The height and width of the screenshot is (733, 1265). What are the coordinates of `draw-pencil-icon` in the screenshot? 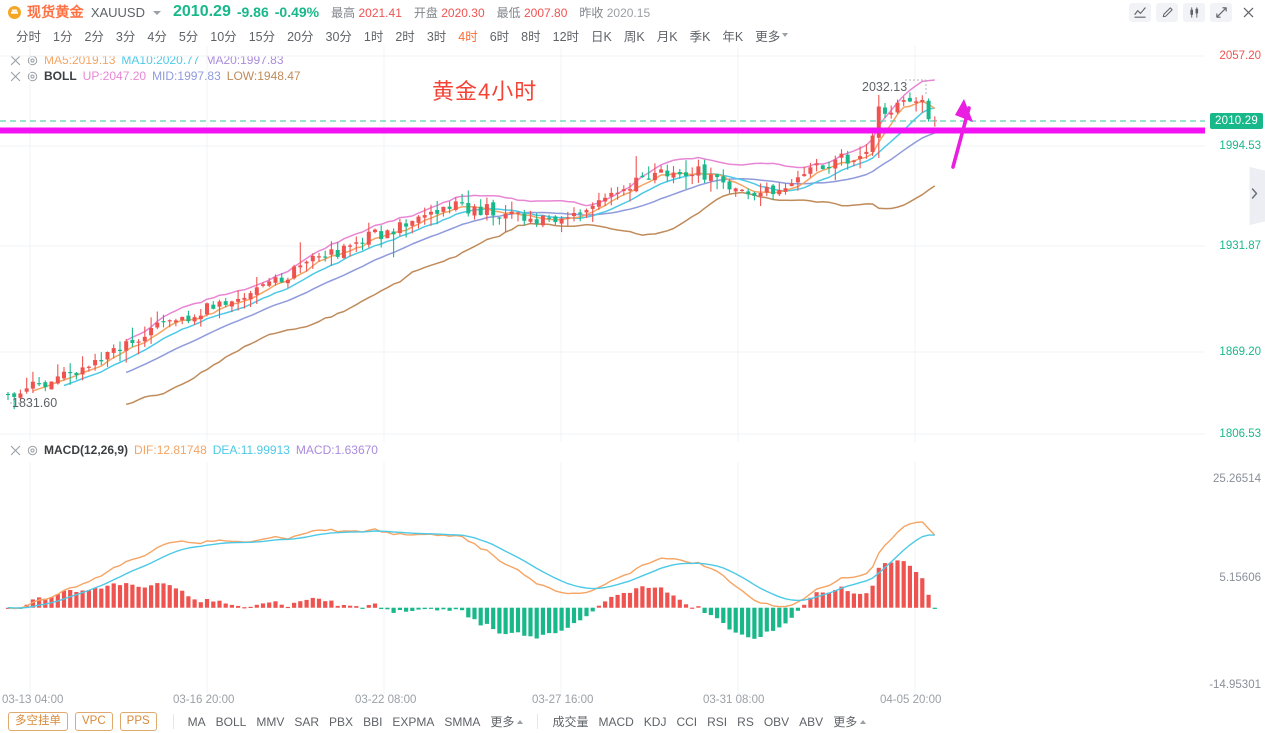 It's located at (1167, 12).